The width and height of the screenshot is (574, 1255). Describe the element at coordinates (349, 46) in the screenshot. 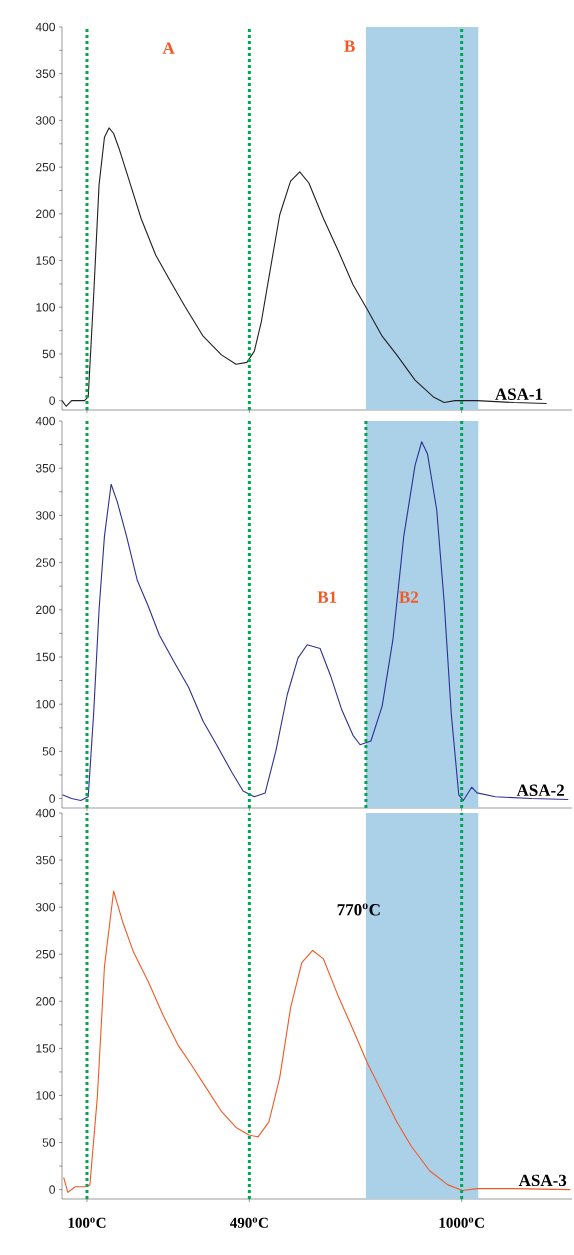

I see `annotation: B` at that location.